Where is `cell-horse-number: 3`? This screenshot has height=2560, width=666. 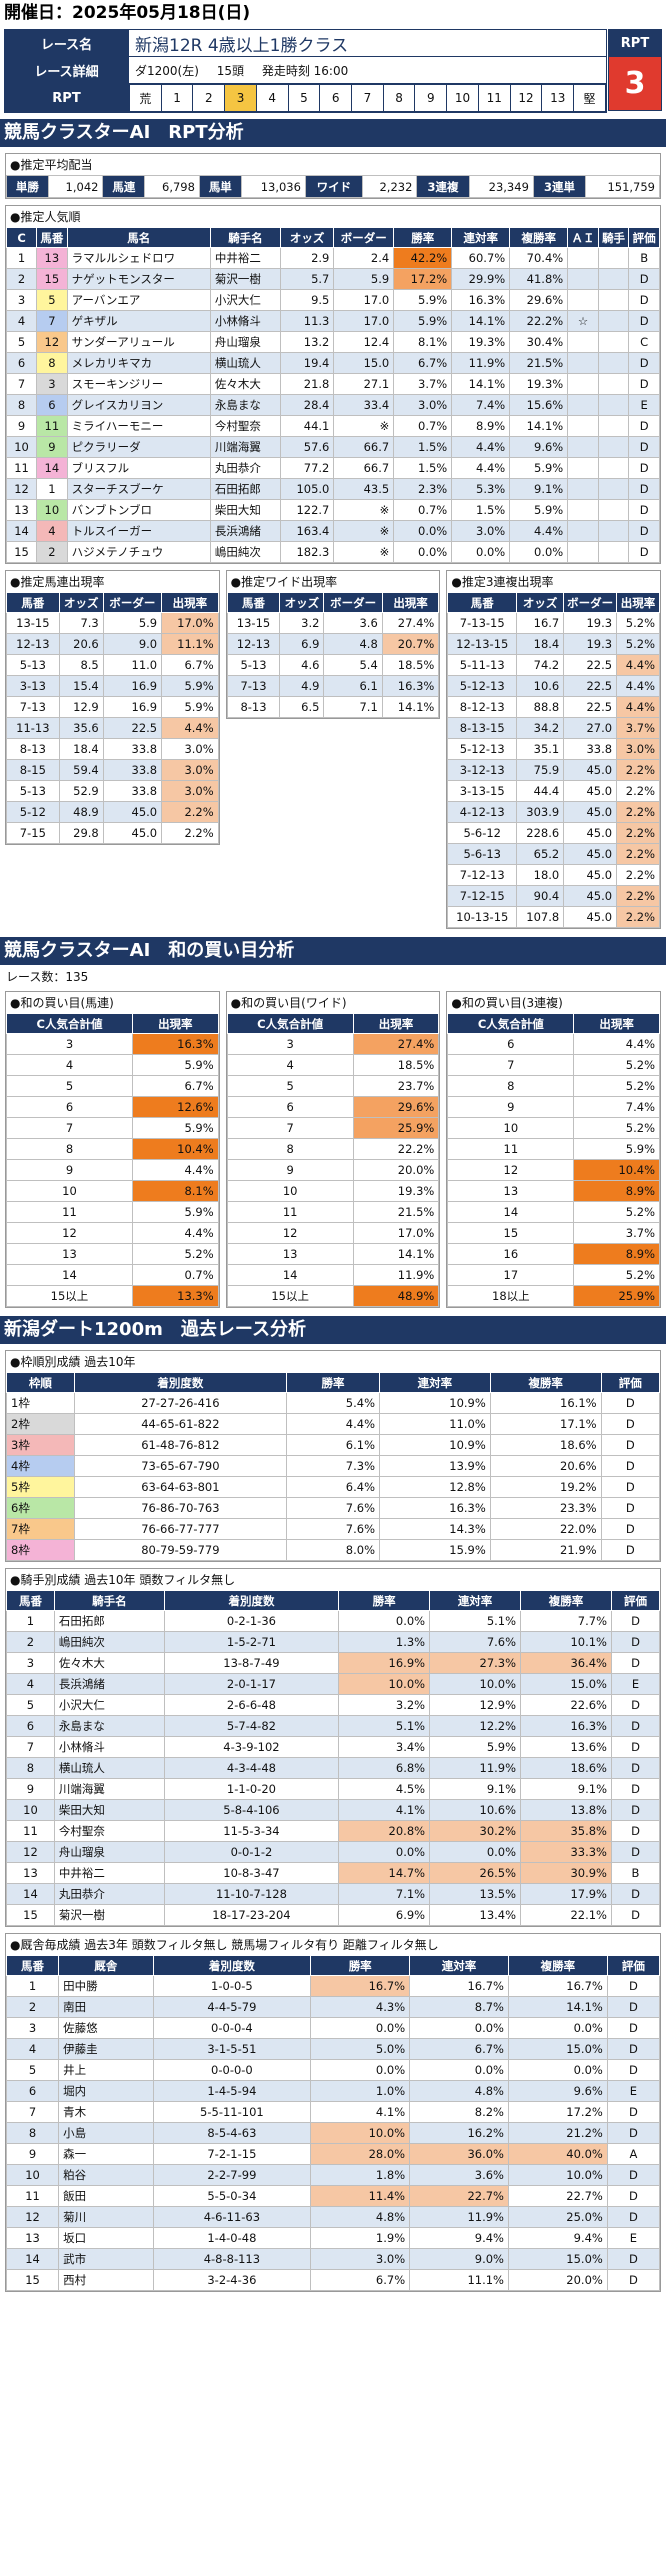 cell-horse-number: 3 is located at coordinates (30, 1663).